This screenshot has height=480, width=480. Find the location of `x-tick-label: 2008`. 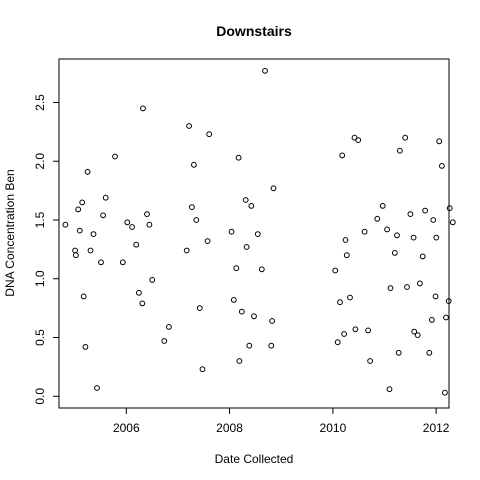

x-tick-label: 2008 is located at coordinates (229, 428).